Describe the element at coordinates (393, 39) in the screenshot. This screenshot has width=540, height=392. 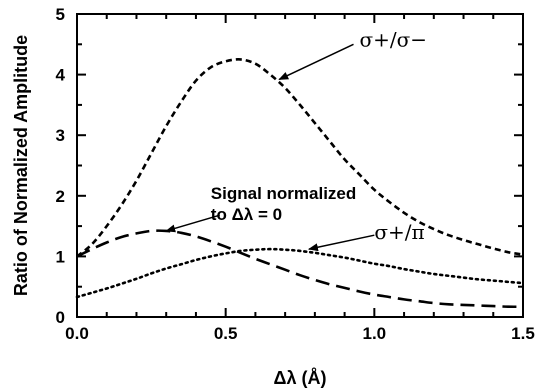
I see `annotation-sigma-plus-sigma-minus: σ+/σ−` at that location.